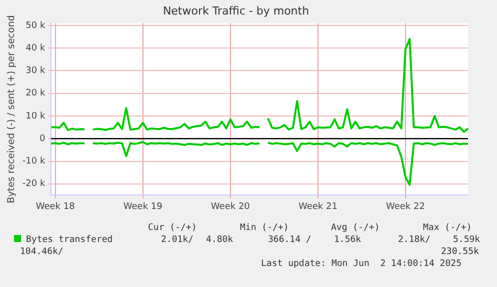  I want to click on text: 5.59k, so click(466, 240).